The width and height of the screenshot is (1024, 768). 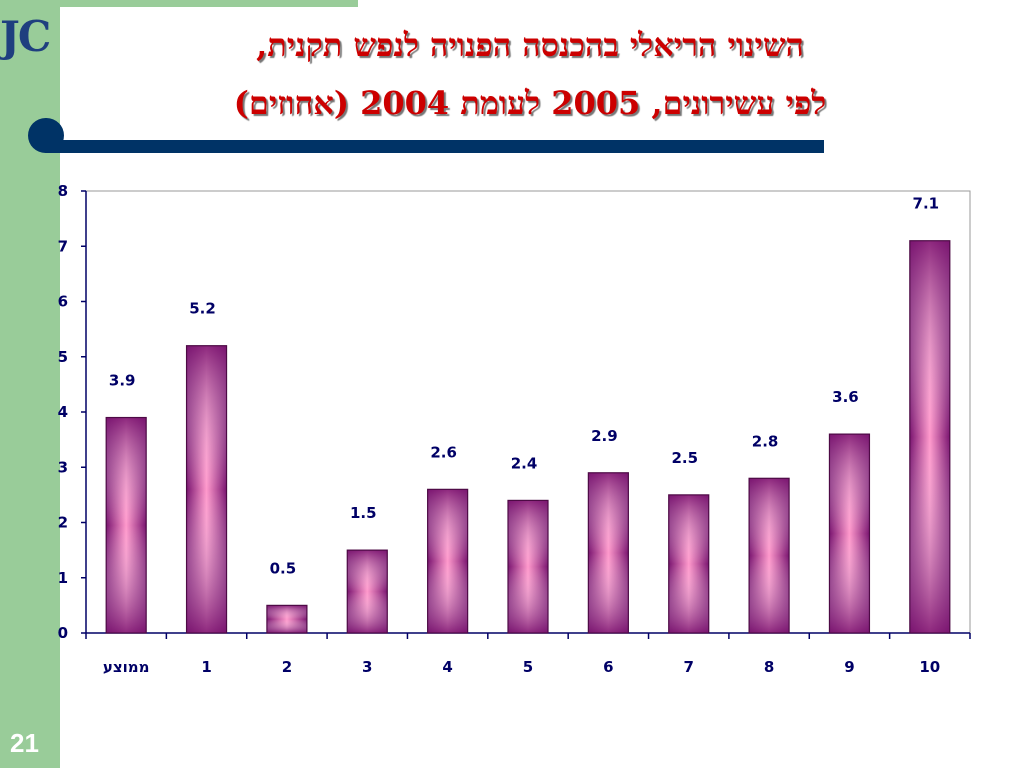 What do you see at coordinates (63, 578) in the screenshot?
I see `y-tick-label: 1` at bounding box center [63, 578].